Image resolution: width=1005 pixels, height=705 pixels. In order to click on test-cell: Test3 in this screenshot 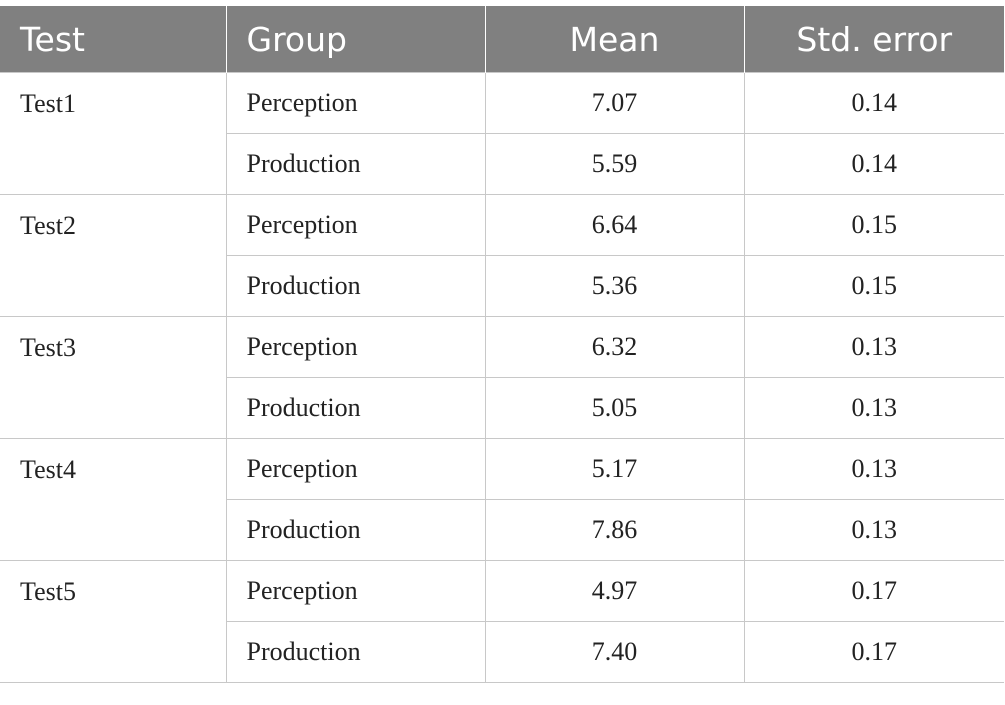, I will do `click(113, 377)`.